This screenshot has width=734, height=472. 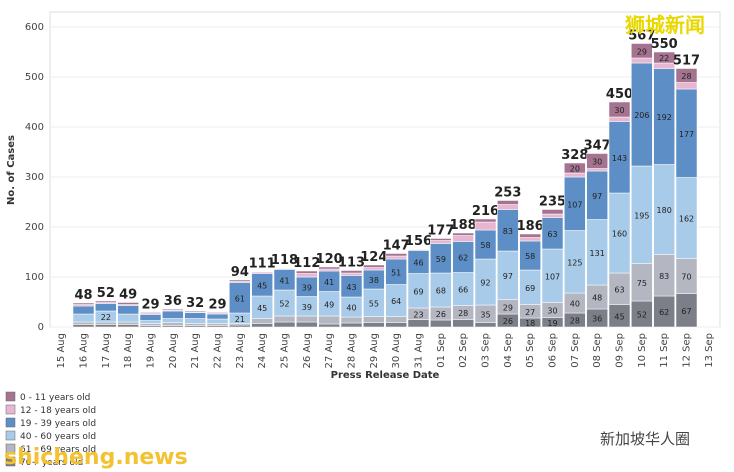 I want to click on segment-label: 41, so click(x=329, y=282).